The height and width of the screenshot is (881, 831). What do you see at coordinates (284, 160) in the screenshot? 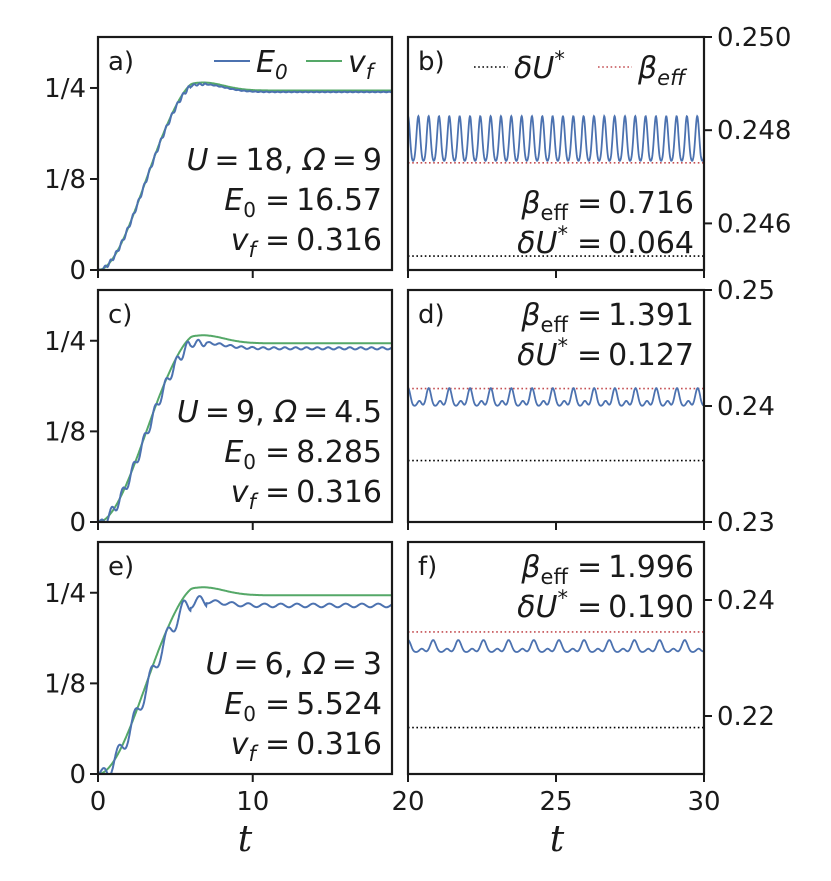
I see `annotation-line: U = 18, Ω = 9` at bounding box center [284, 160].